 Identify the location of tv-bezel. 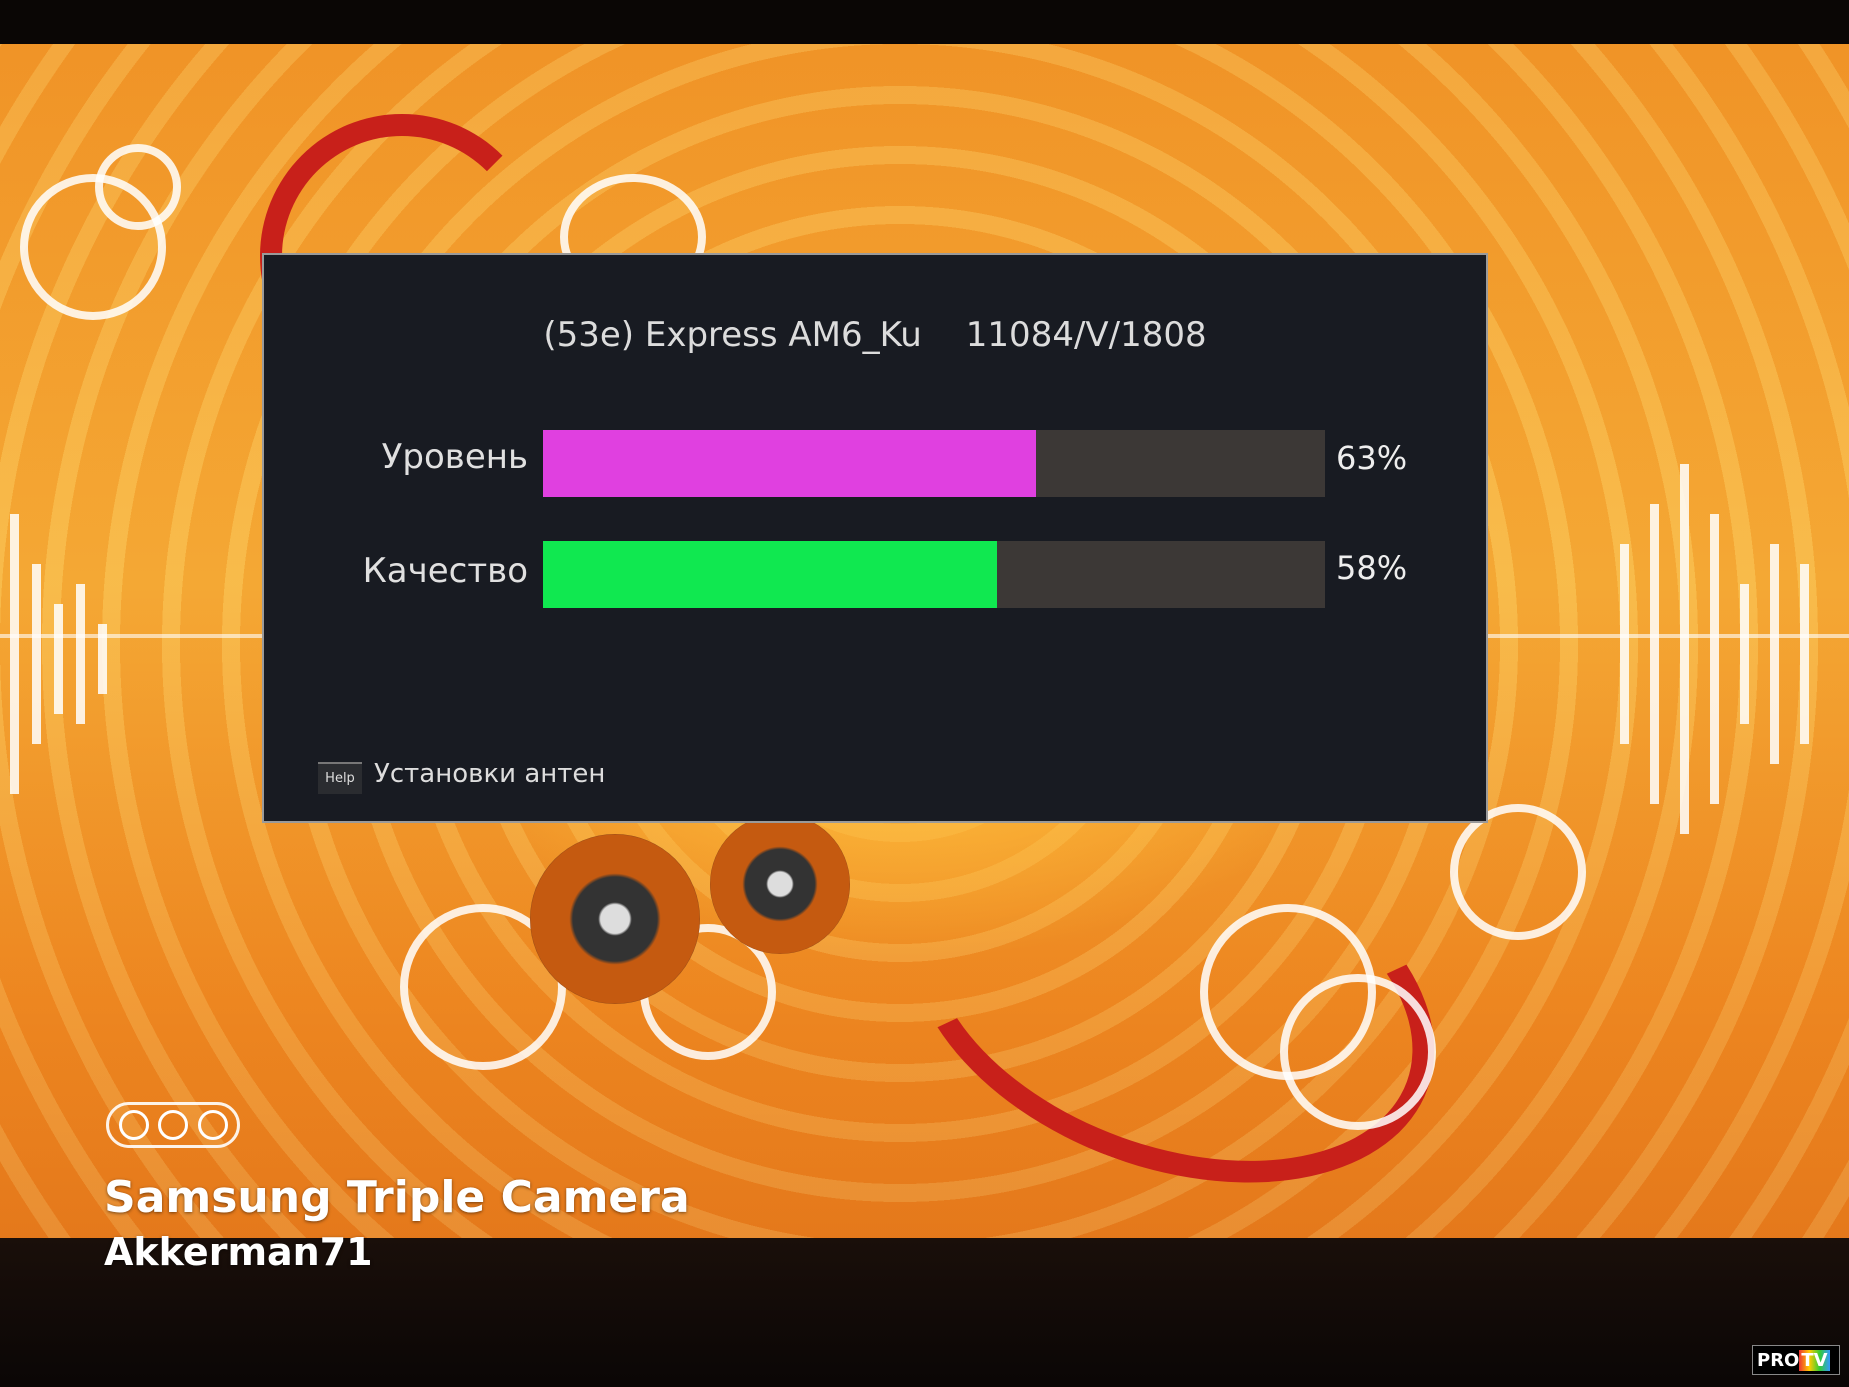
(924, 1312).